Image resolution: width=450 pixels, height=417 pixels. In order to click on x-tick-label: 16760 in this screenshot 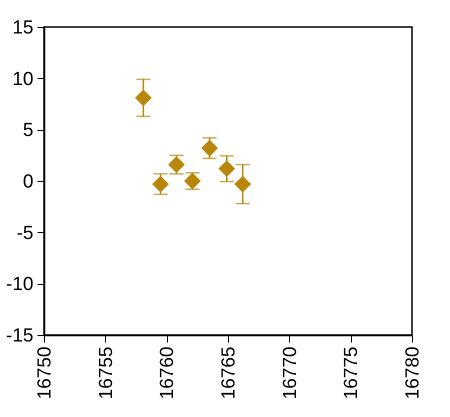, I will do `click(167, 373)`.